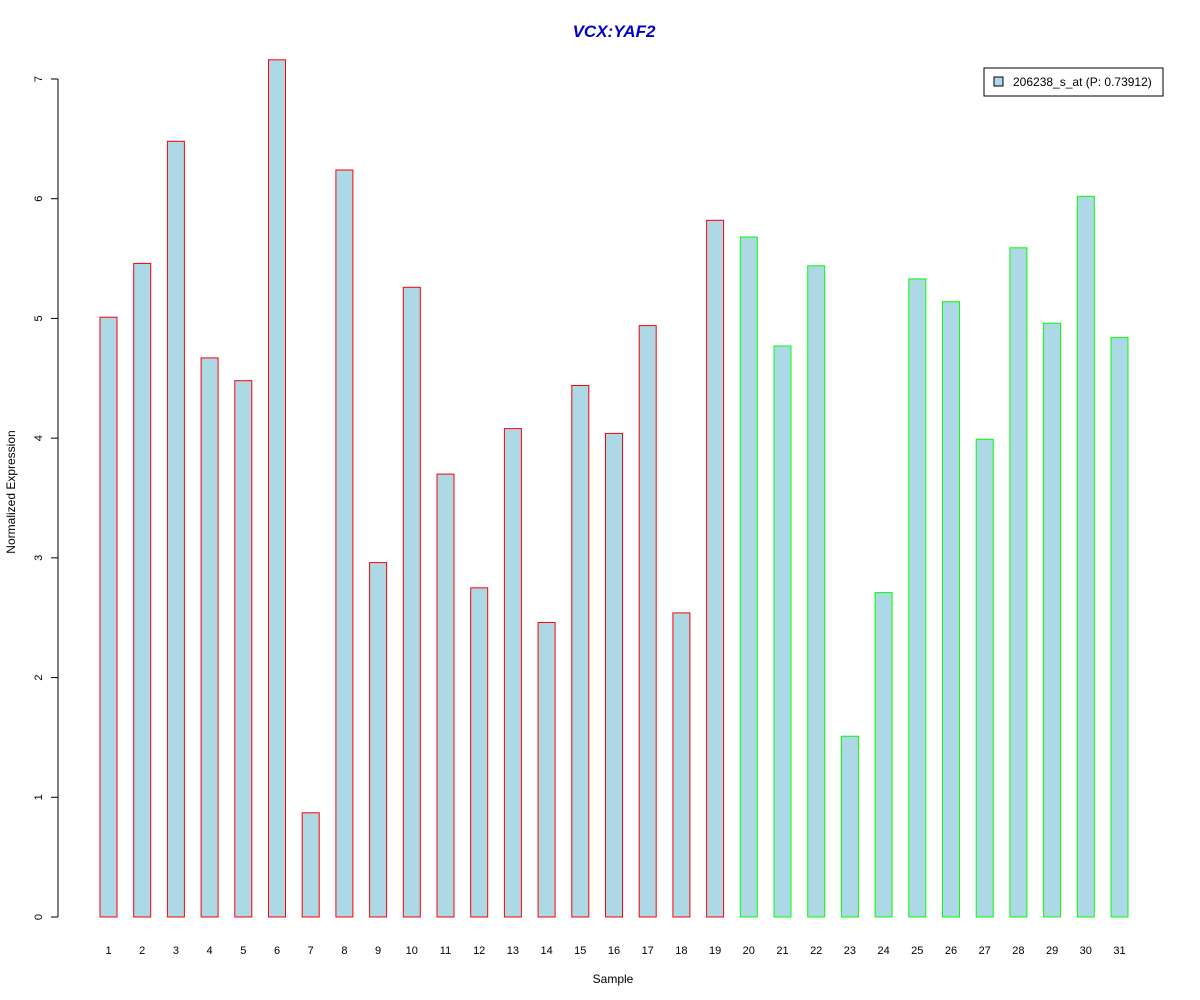 The height and width of the screenshot is (1000, 1200). I want to click on y-tick-label: 0, so click(39, 917).